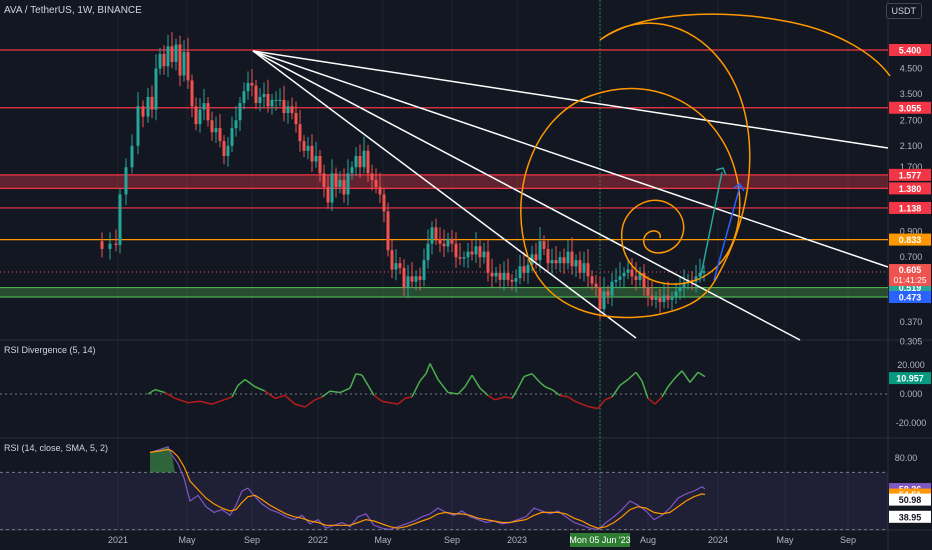 Image resolution: width=932 pixels, height=550 pixels. What do you see at coordinates (73, 10) in the screenshot?
I see `chart-title: AVA / TetherUS, 1W, BINANCE` at bounding box center [73, 10].